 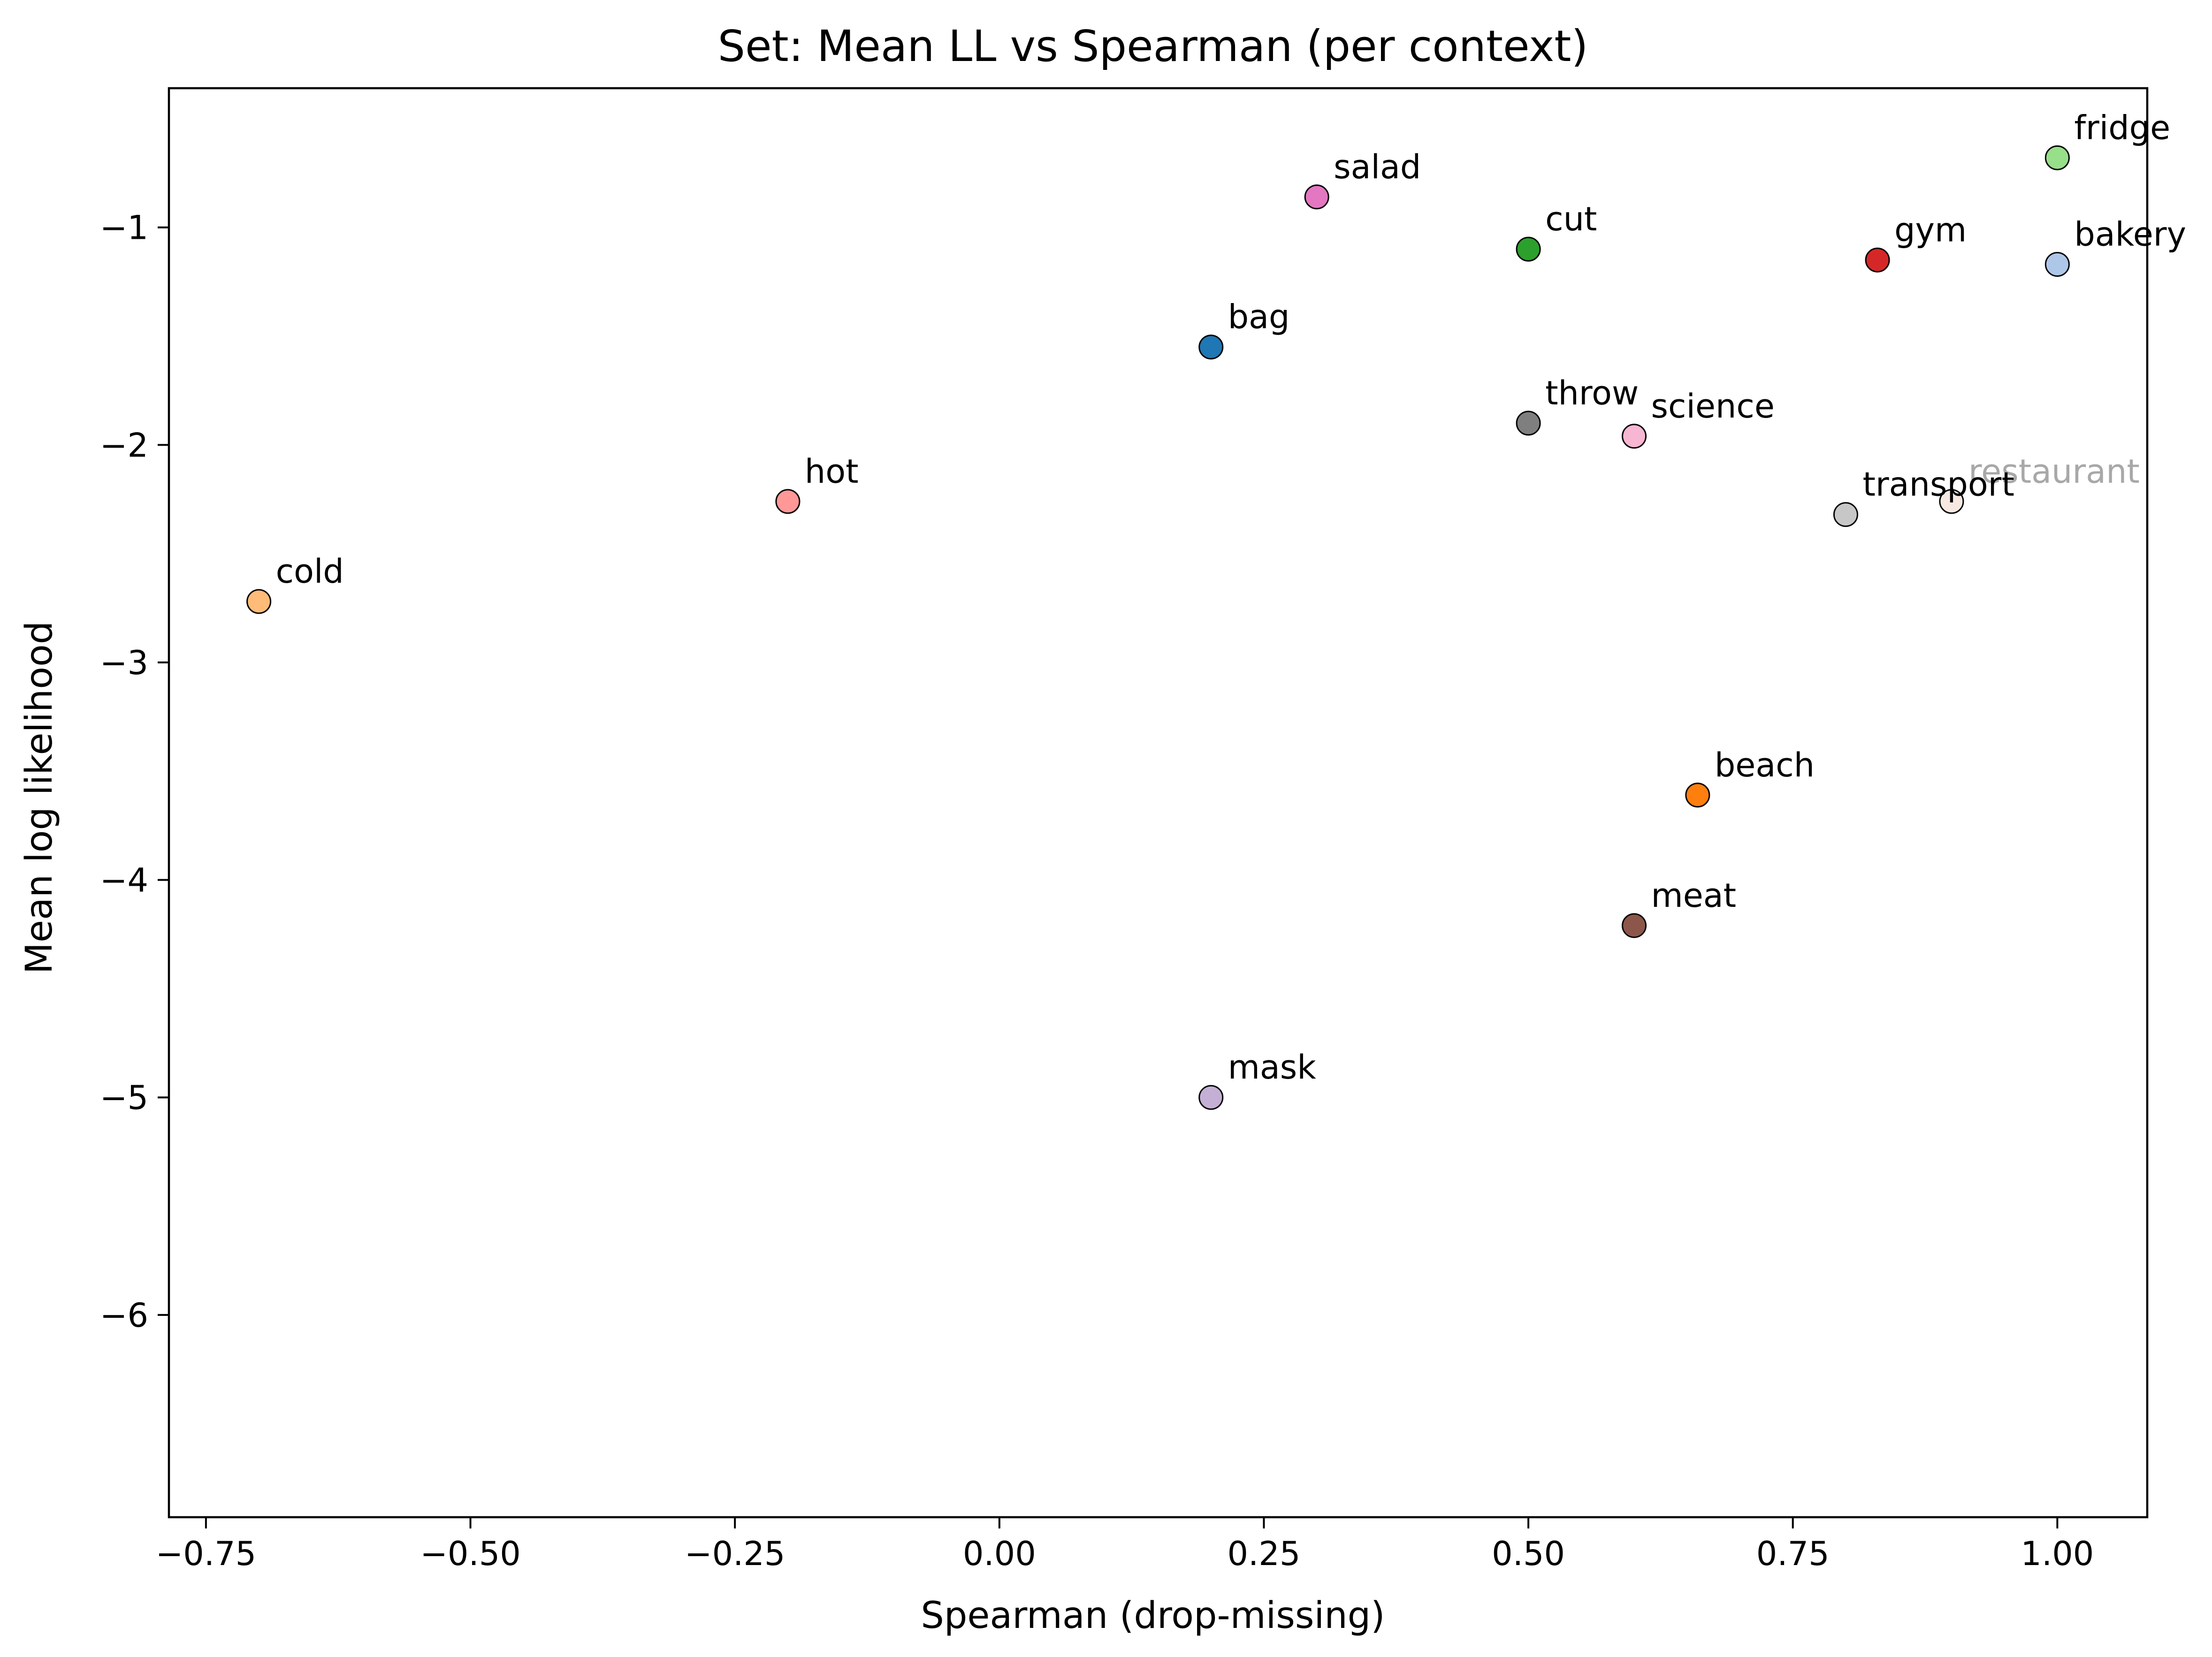 What do you see at coordinates (1153, 1616) in the screenshot?
I see `x-axis-label: Spearman (drop-missing)` at bounding box center [1153, 1616].